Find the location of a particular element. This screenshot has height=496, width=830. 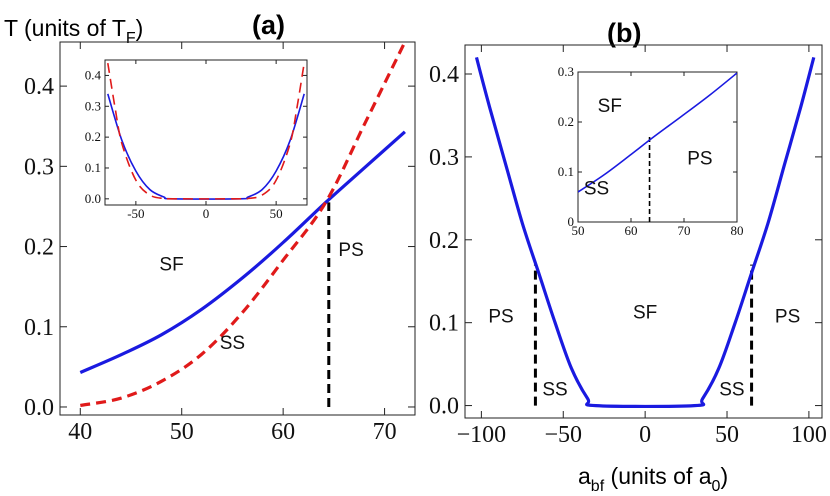

y-axis-label-close: ) is located at coordinates (140, 28).